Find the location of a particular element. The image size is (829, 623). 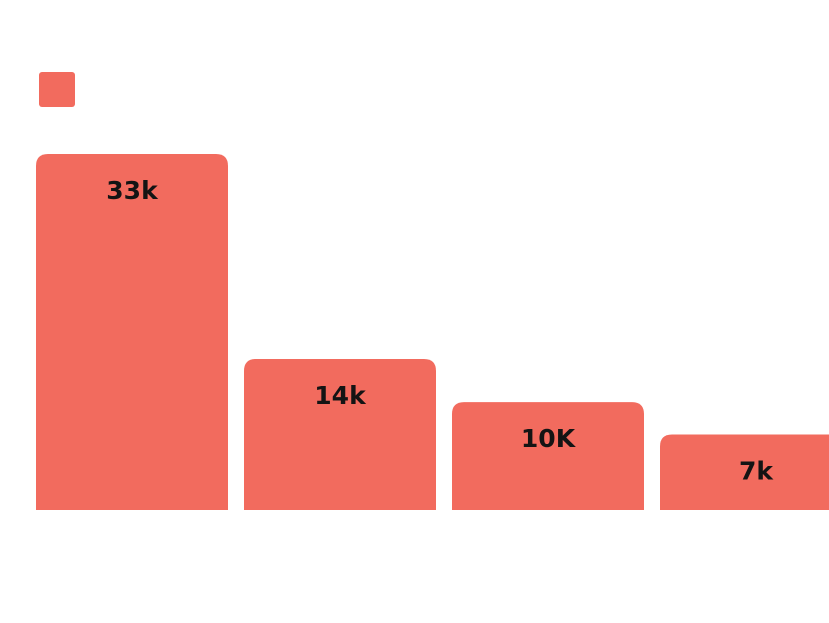

bar-value-label-1: 33k is located at coordinates (132, 190).